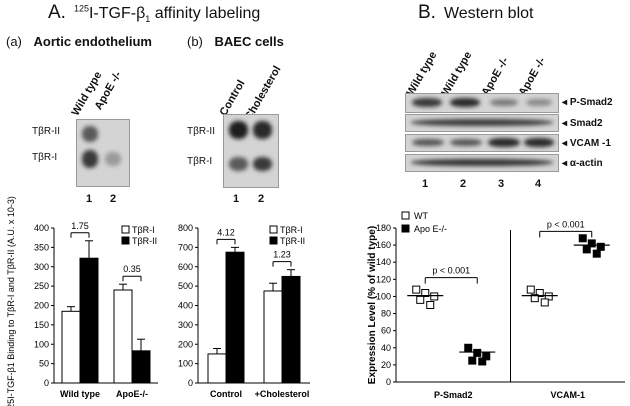 This screenshot has width=630, height=406. What do you see at coordinates (195, 41) in the screenshot?
I see `subpanel-b-tag: (b)` at bounding box center [195, 41].